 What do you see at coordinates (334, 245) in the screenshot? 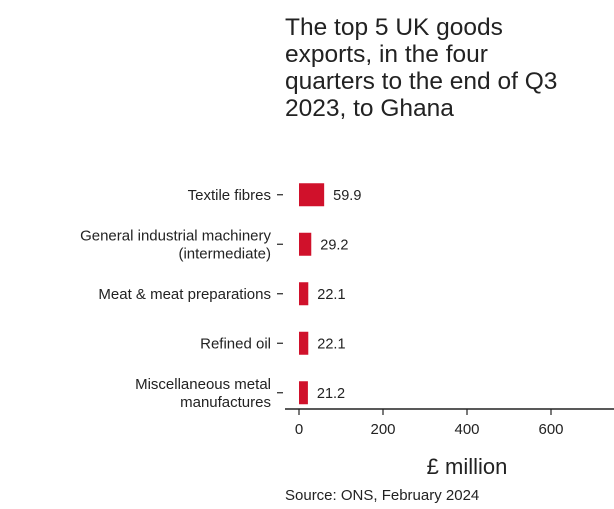
I see `bar-value-label: 29.2` at bounding box center [334, 245].